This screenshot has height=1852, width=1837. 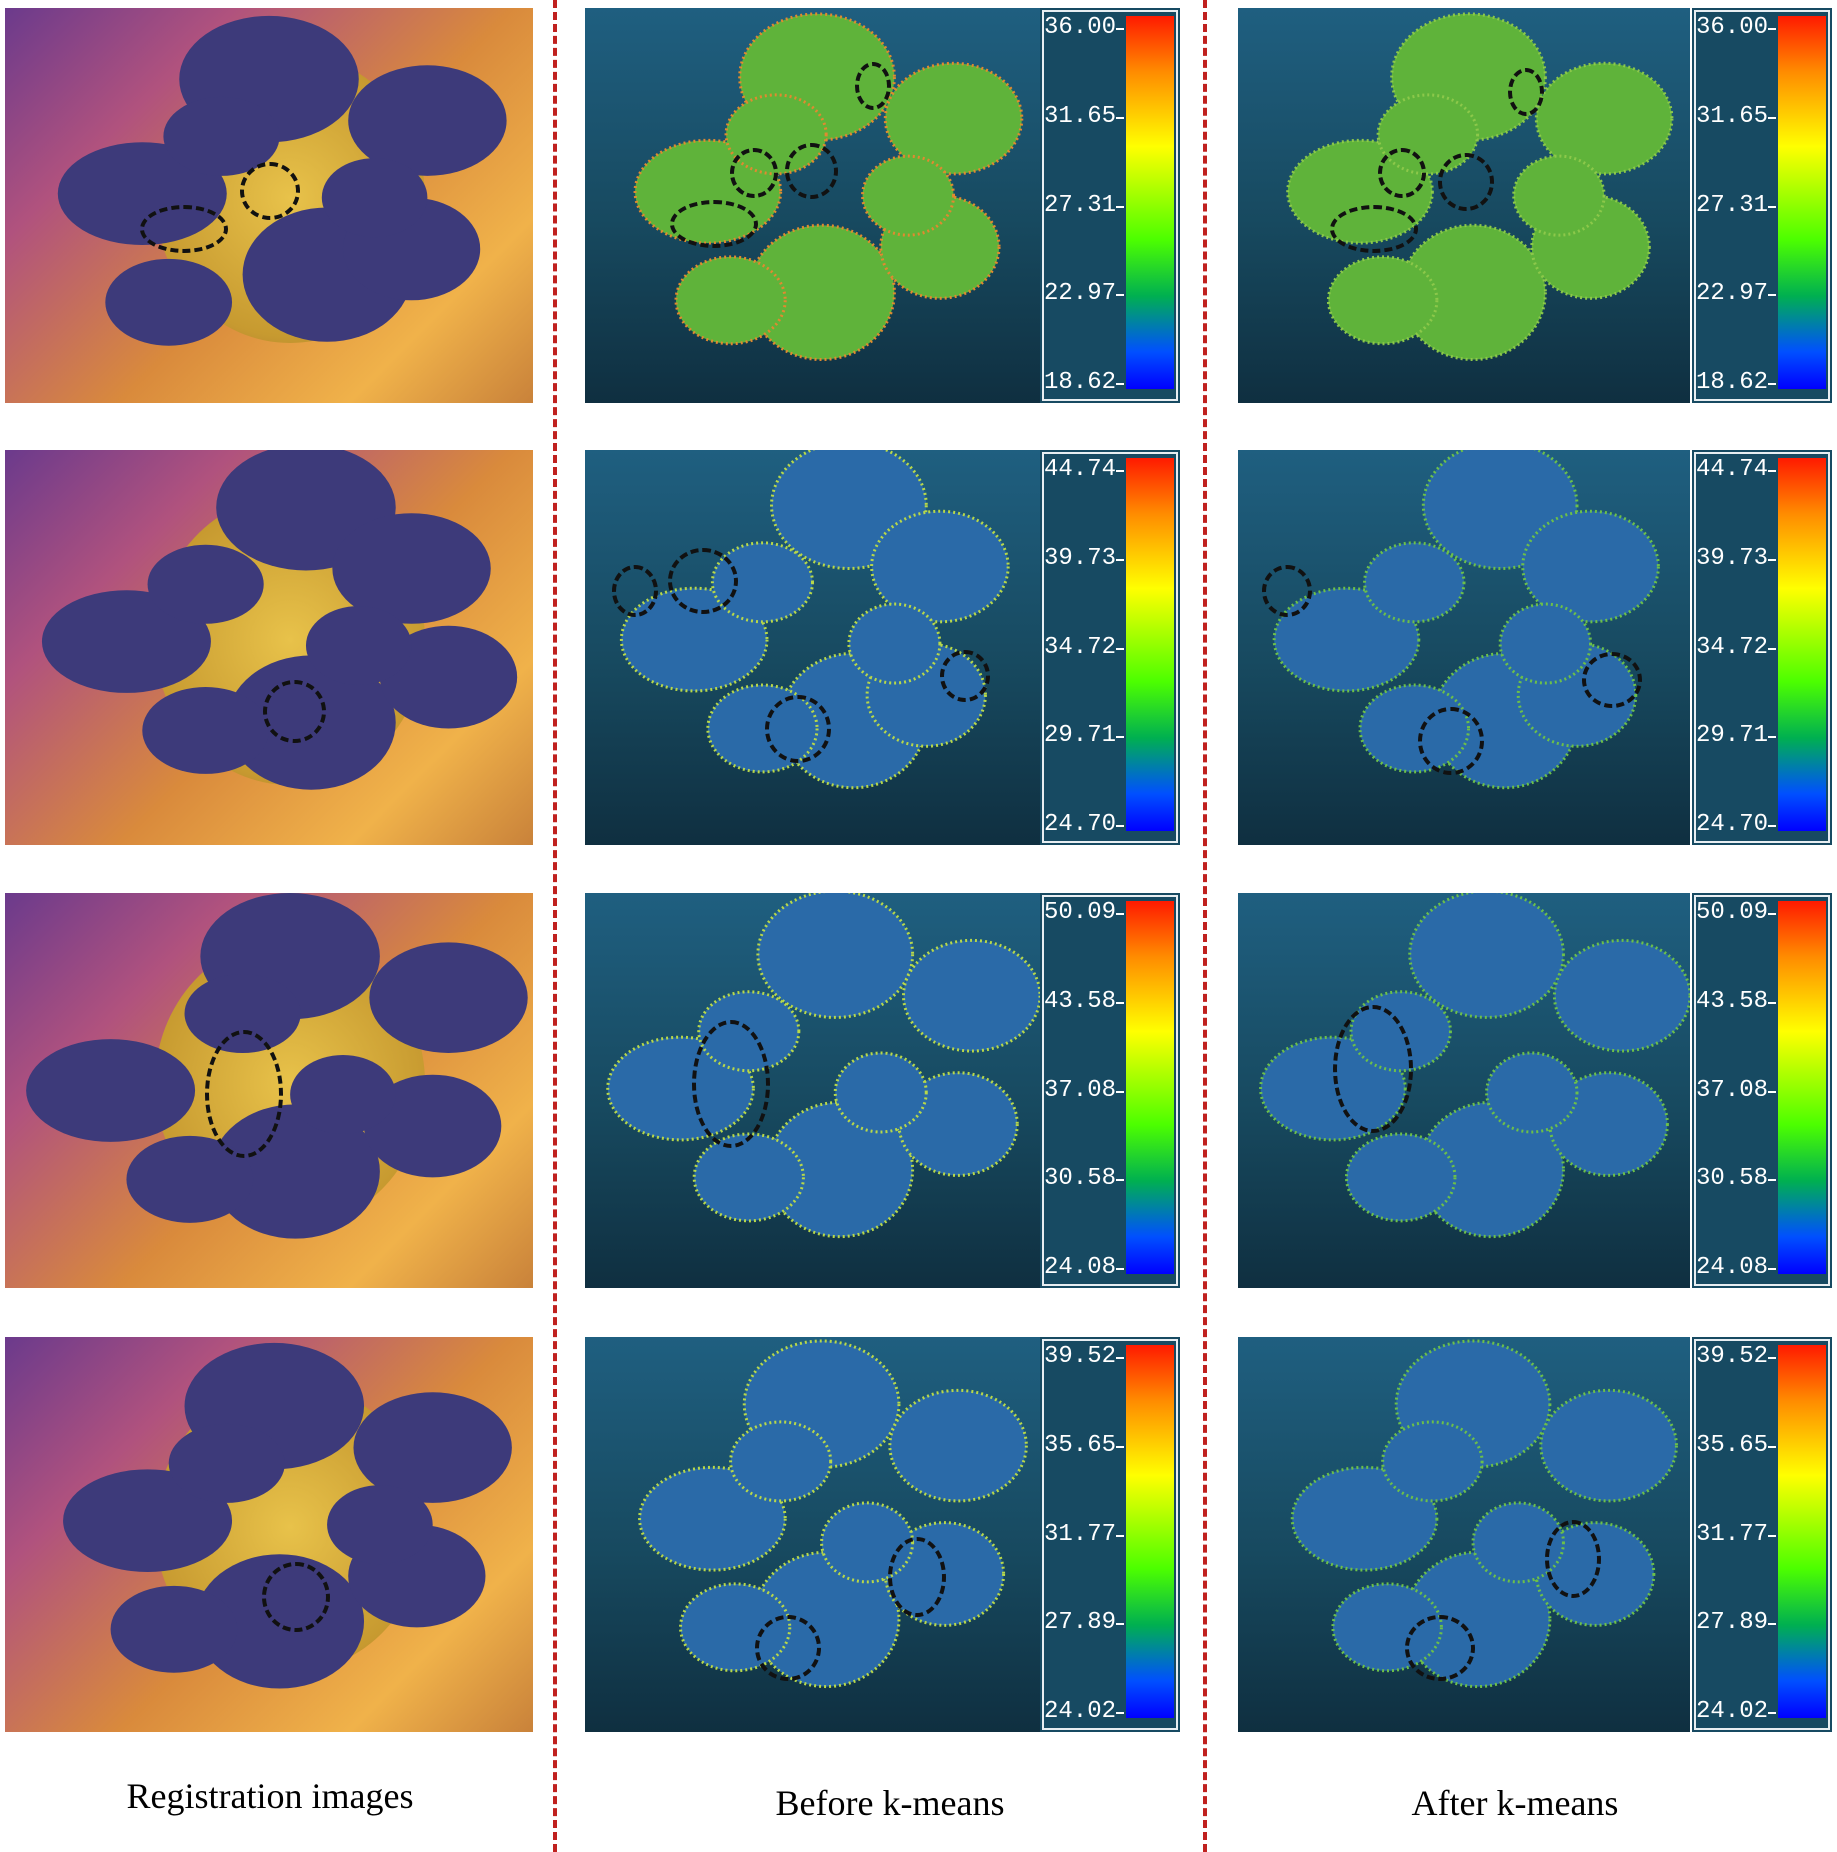 I want to click on caption-after-k-means: After k-means, so click(x=1515, y=1803).